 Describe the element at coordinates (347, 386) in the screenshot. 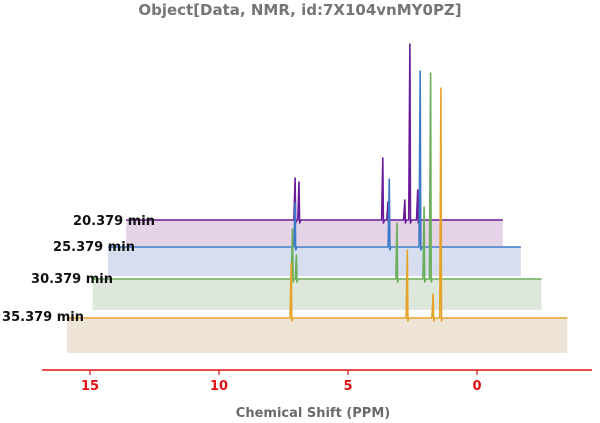

I see `x-tick-label: 5` at that location.